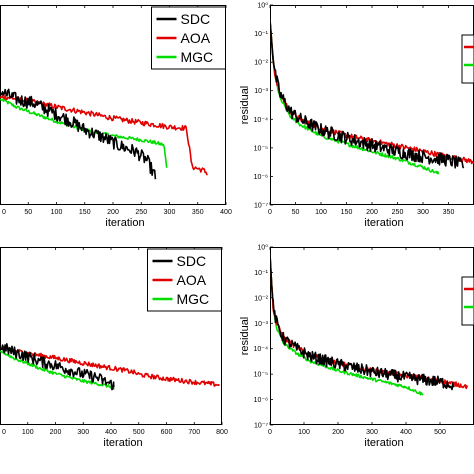 This screenshot has height=474, width=474. What do you see at coordinates (222, 432) in the screenshot?
I see `x-tick-label: 800` at bounding box center [222, 432].